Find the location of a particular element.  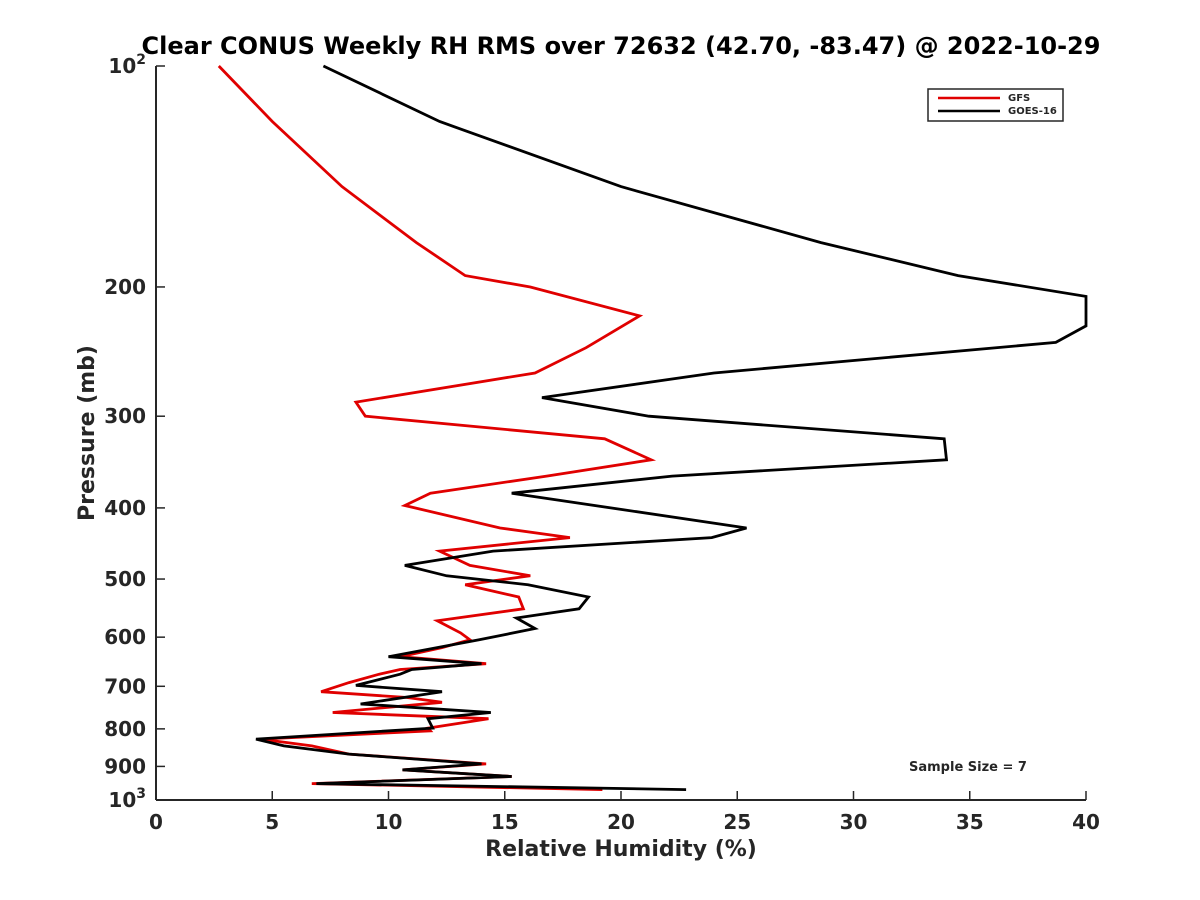

legend-label-goes16: GOES-16 is located at coordinates (1032, 111).